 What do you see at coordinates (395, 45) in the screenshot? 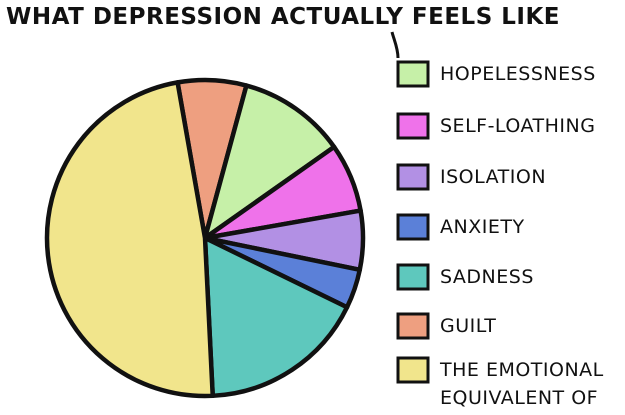
I see `pointer-line` at bounding box center [395, 45].